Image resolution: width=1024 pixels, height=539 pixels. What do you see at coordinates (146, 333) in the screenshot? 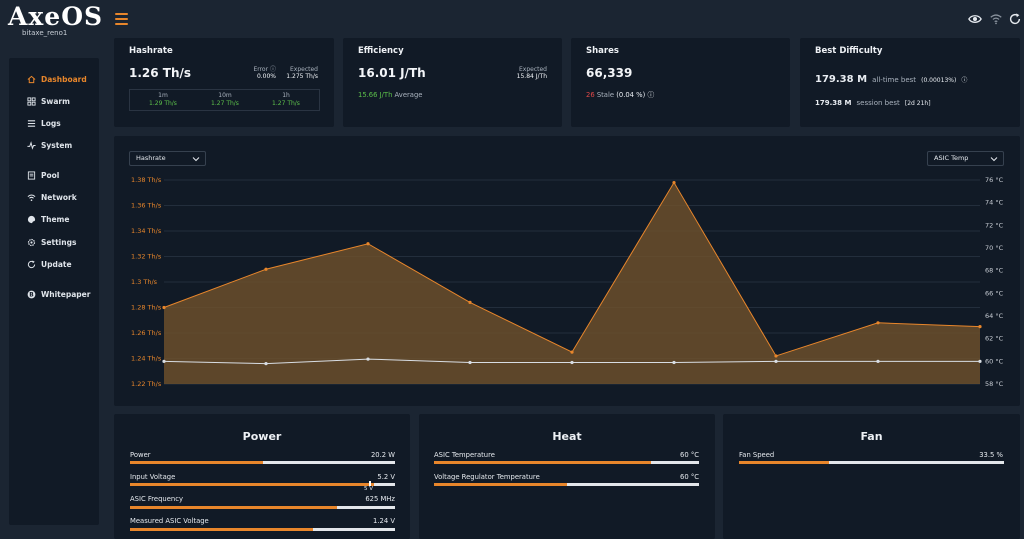
I see `left-axis-tick-label: 1.26 Th/s` at bounding box center [146, 333].